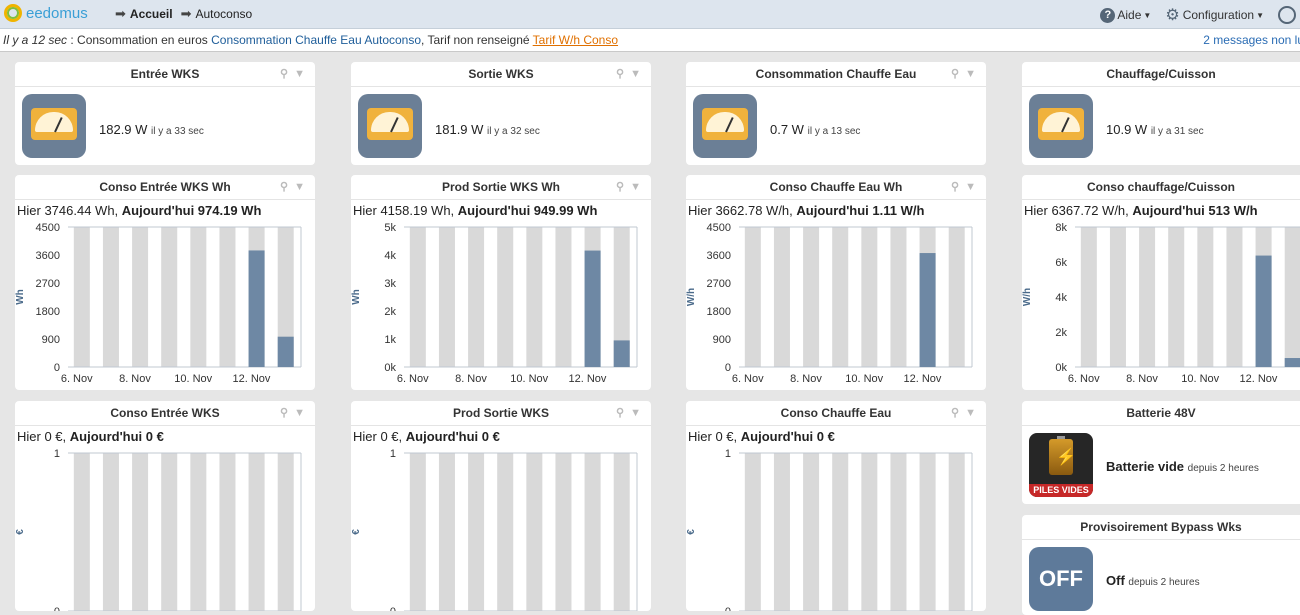 The image size is (1300, 615). I want to click on arrow-right-icon: ➡, so click(120, 14).